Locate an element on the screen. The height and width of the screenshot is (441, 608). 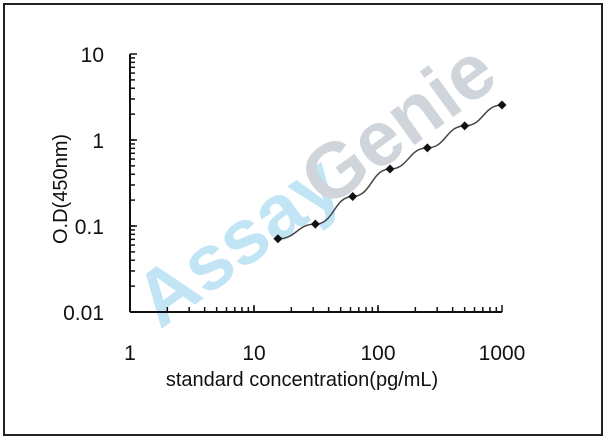
x-tick-label: 1 is located at coordinates (130, 353).